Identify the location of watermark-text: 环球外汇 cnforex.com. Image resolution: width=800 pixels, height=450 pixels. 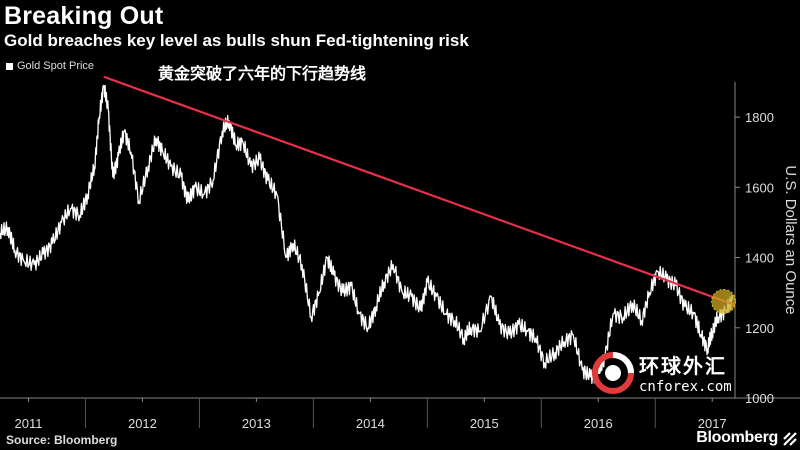
(685, 372).